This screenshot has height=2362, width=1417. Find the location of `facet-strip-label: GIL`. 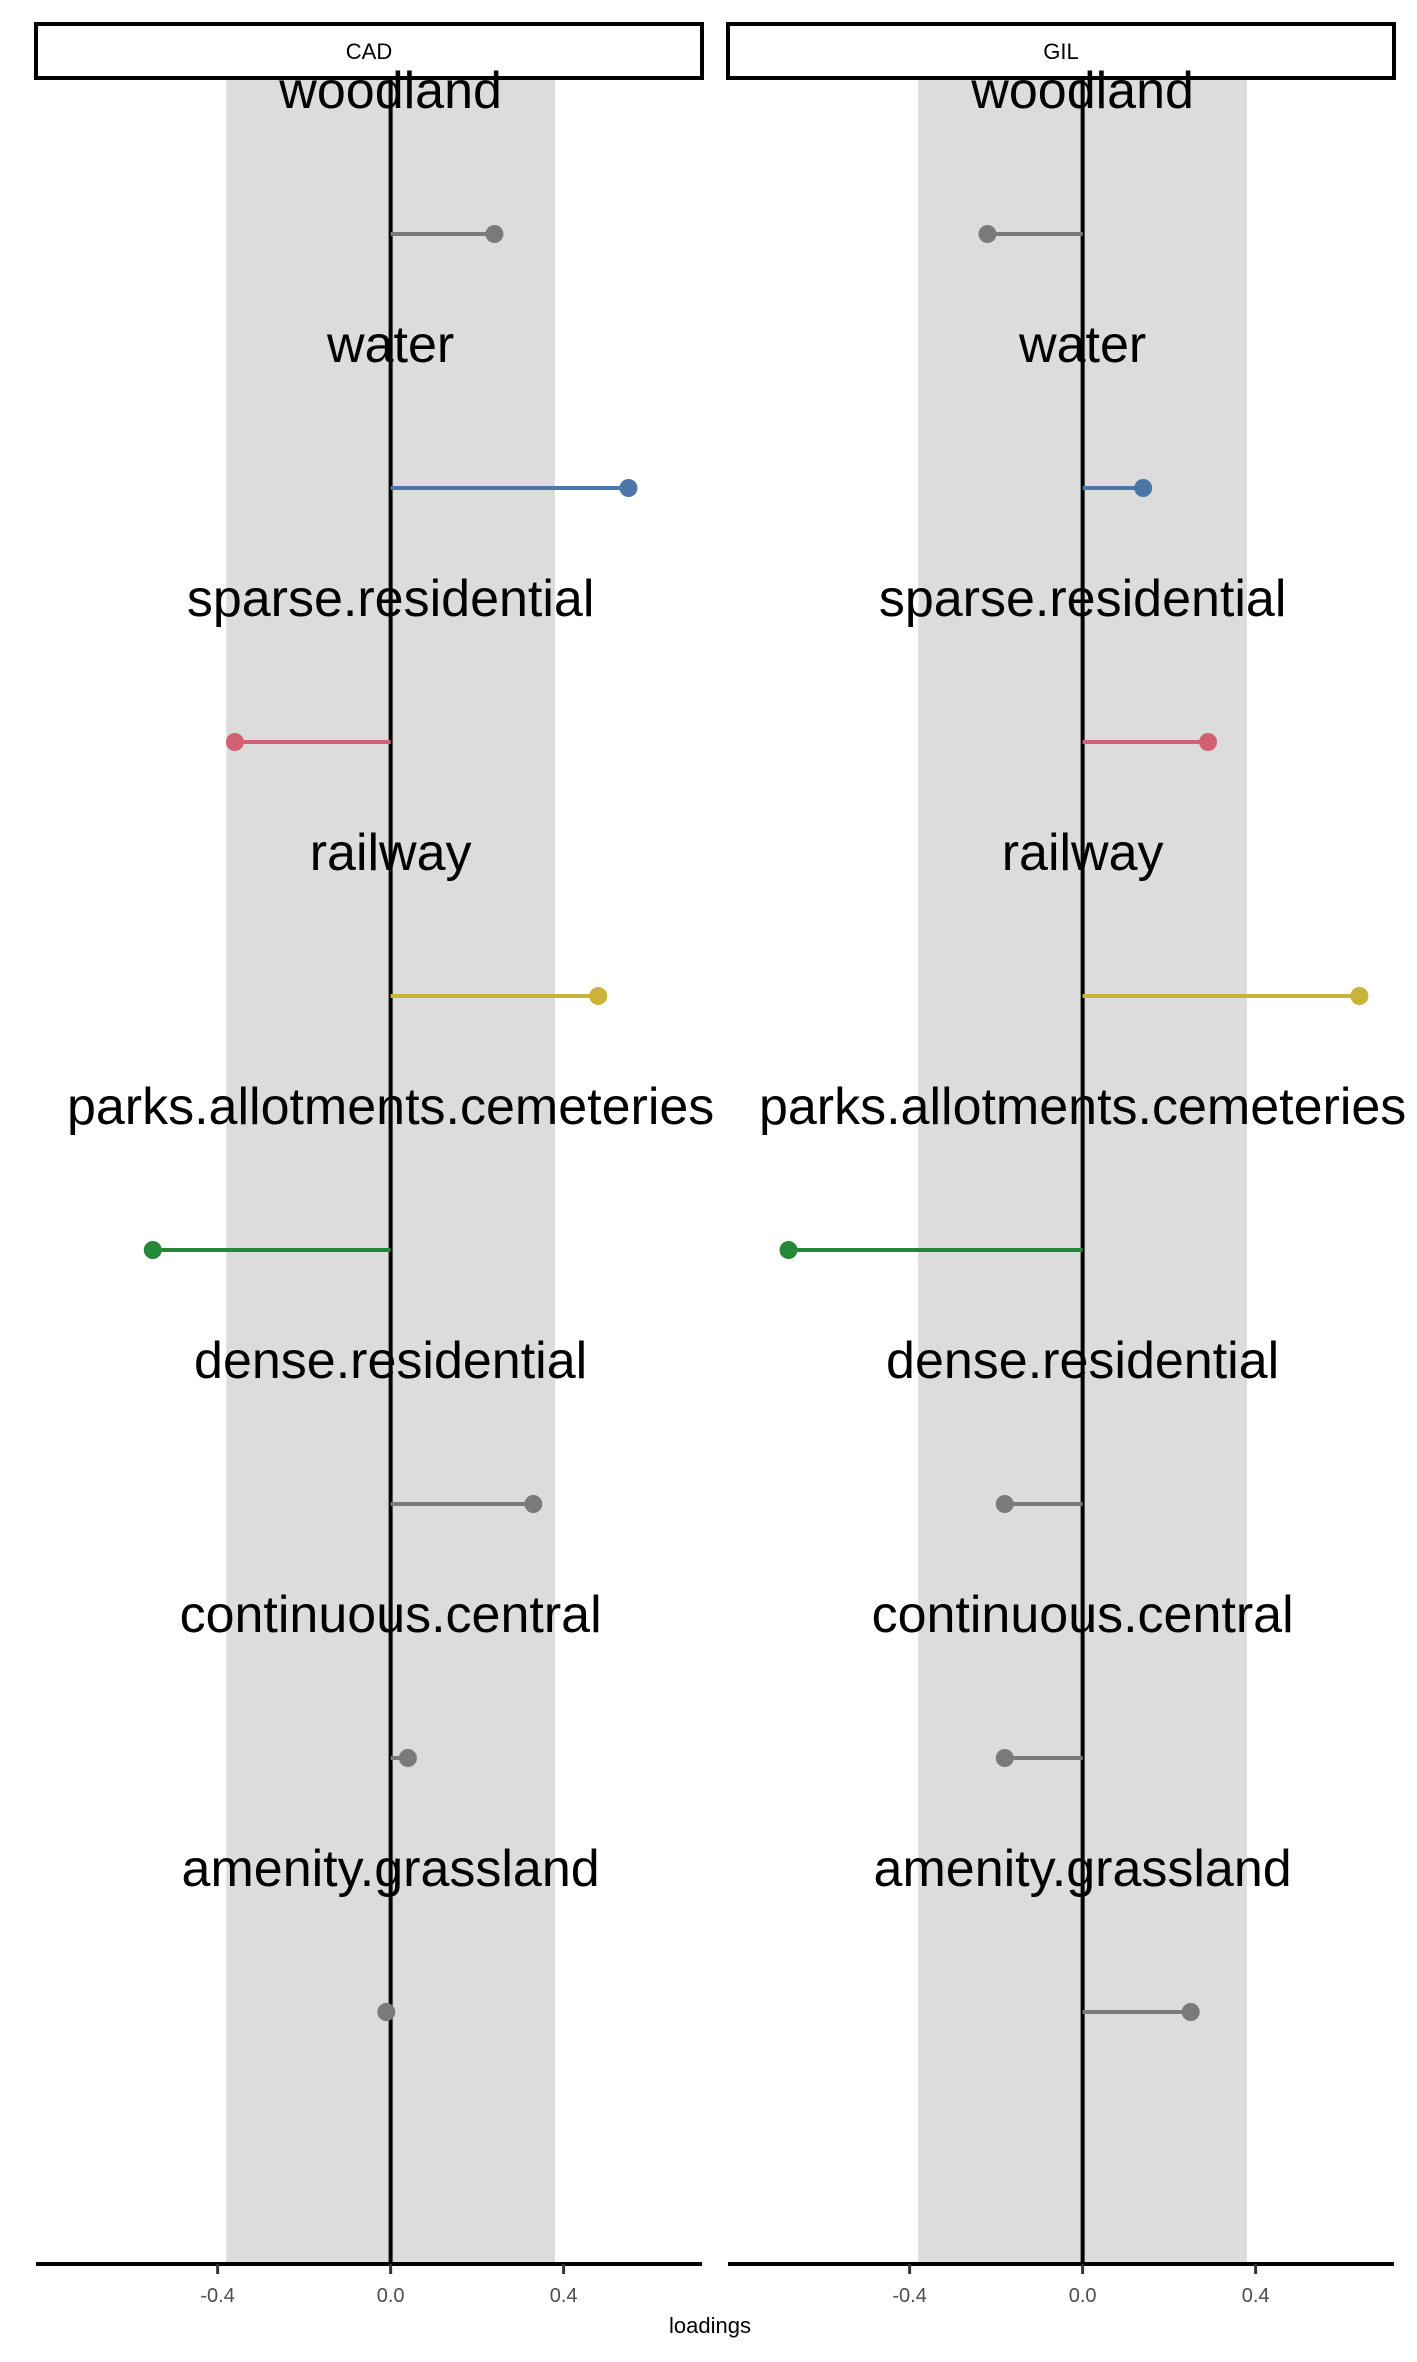

facet-strip-label: GIL is located at coordinates (1060, 51).